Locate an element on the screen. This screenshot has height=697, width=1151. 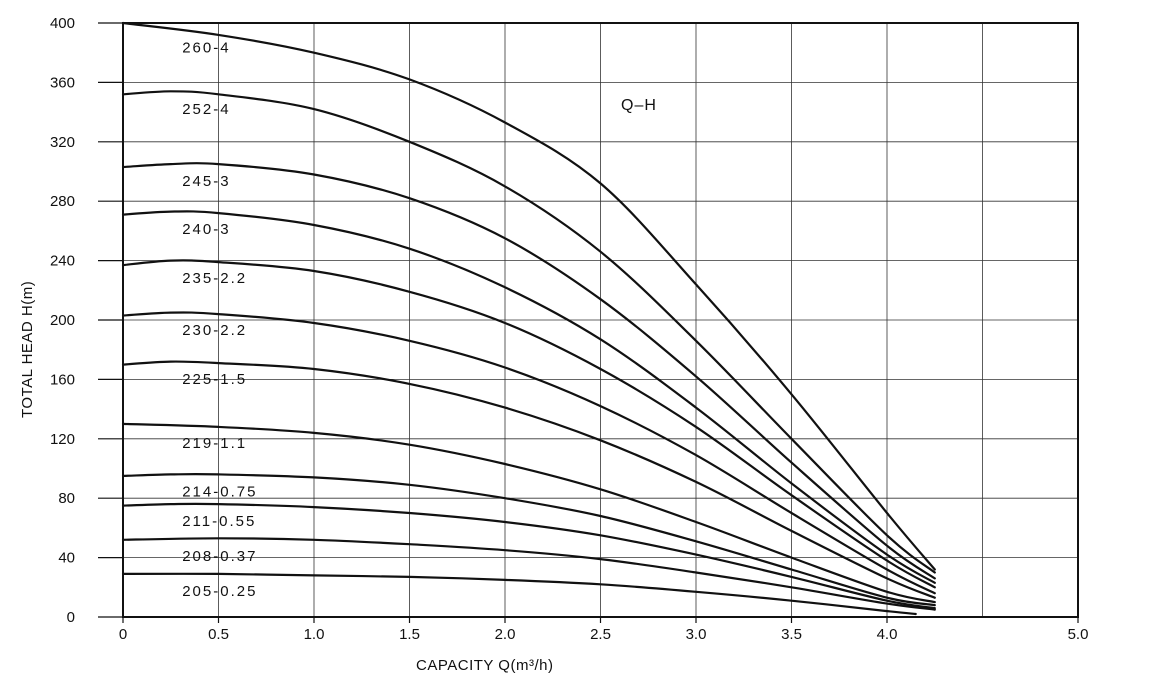
y-tick-label: 80 is located at coordinates (66, 498).